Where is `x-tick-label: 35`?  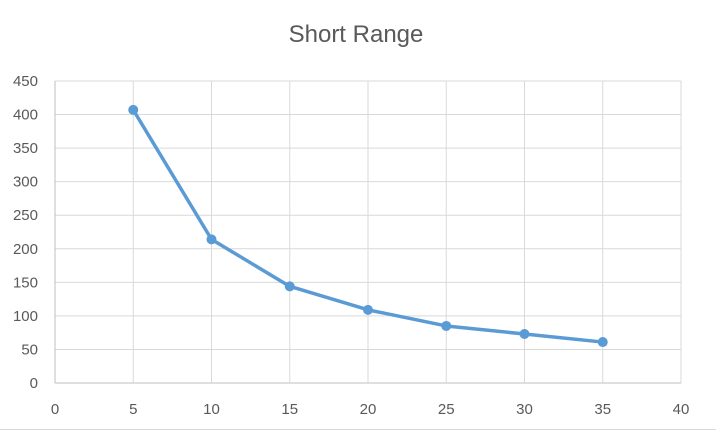
x-tick-label: 35 is located at coordinates (602, 409).